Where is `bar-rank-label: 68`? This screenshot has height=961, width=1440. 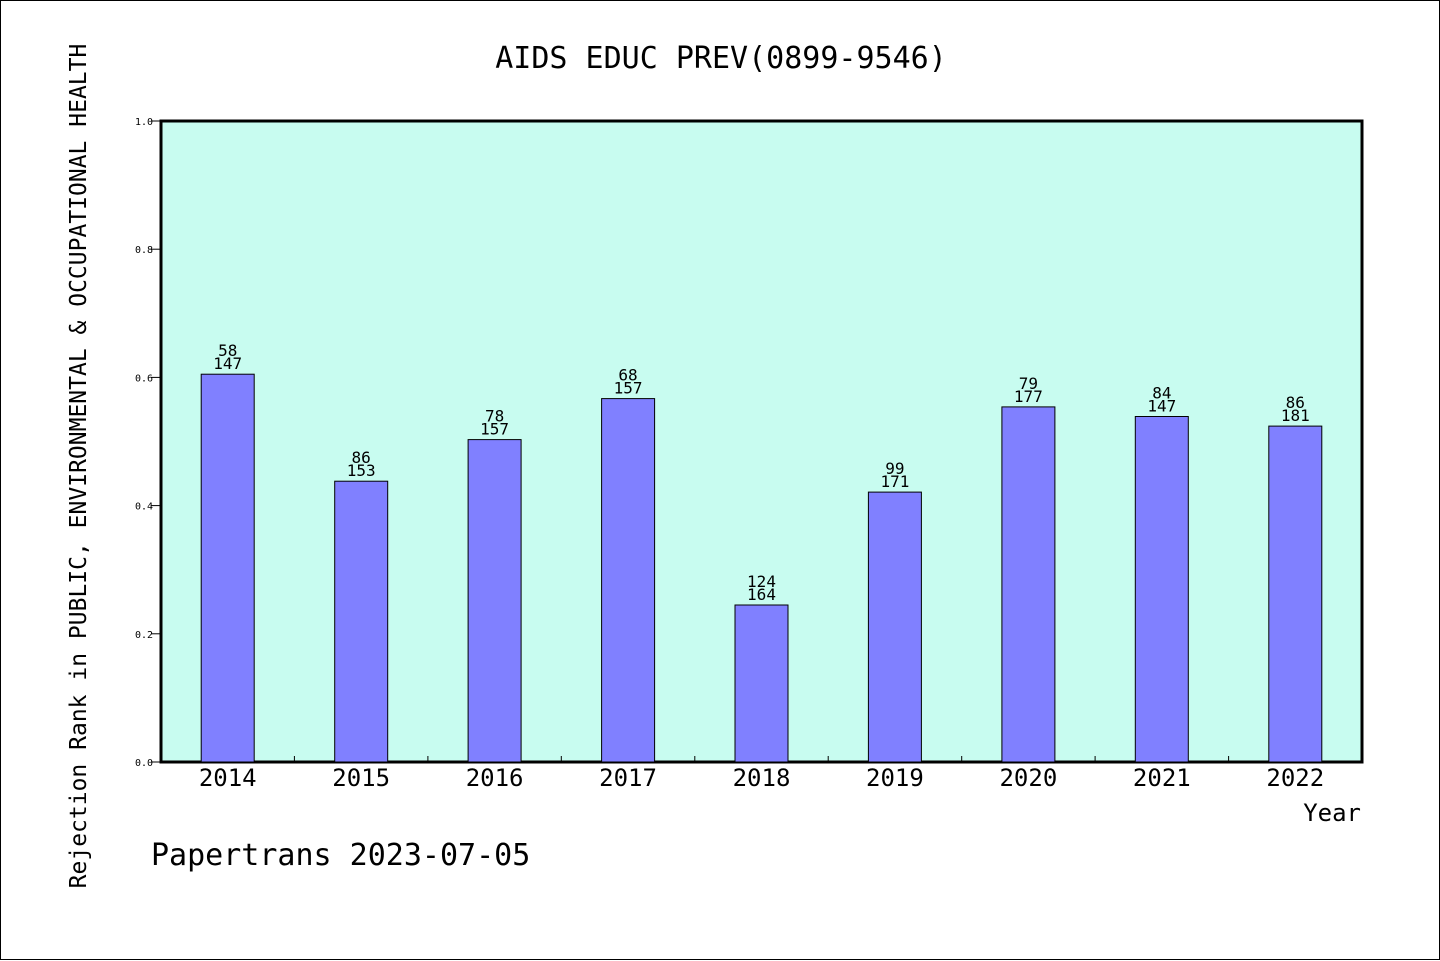
bar-rank-label: 68 is located at coordinates (627, 375).